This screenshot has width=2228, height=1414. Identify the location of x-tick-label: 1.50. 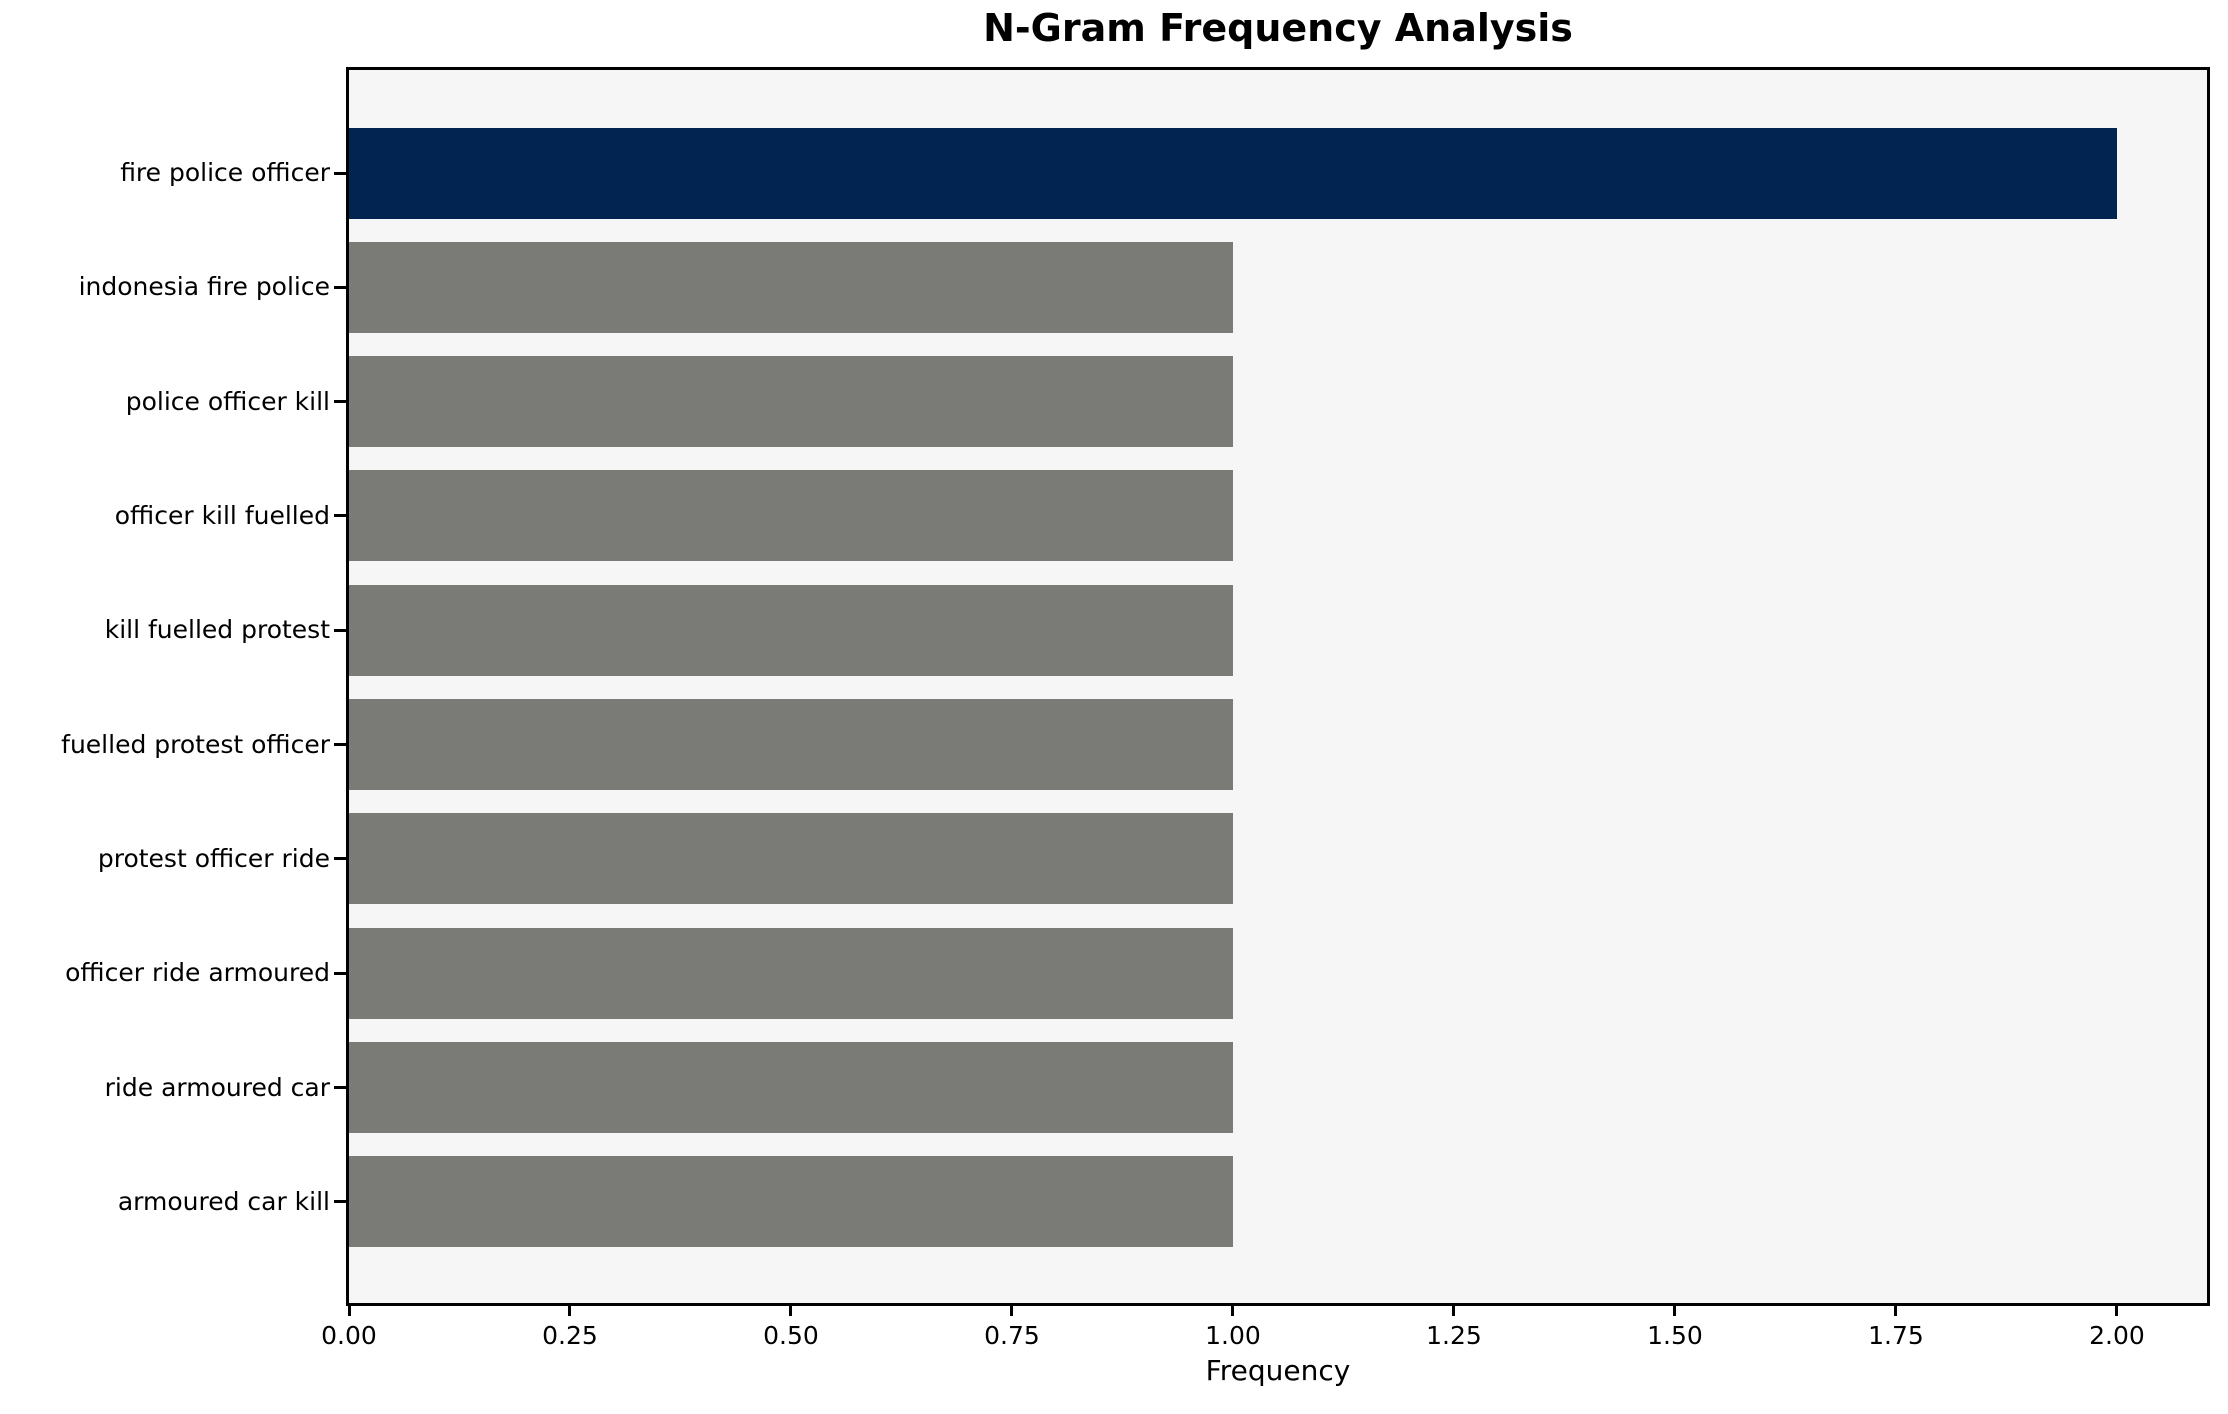
(1675, 1335).